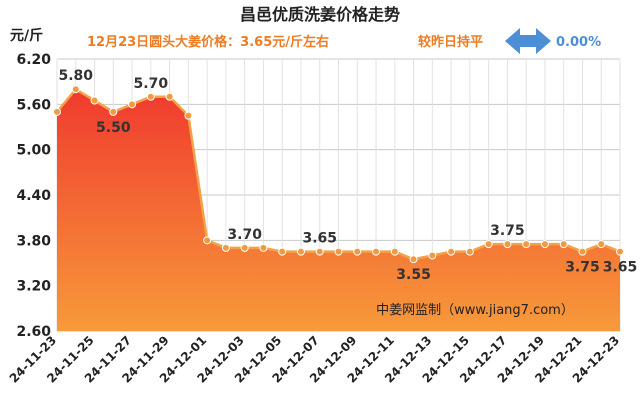  What do you see at coordinates (244, 235) in the screenshot?
I see `data-label: 3.70` at bounding box center [244, 235].